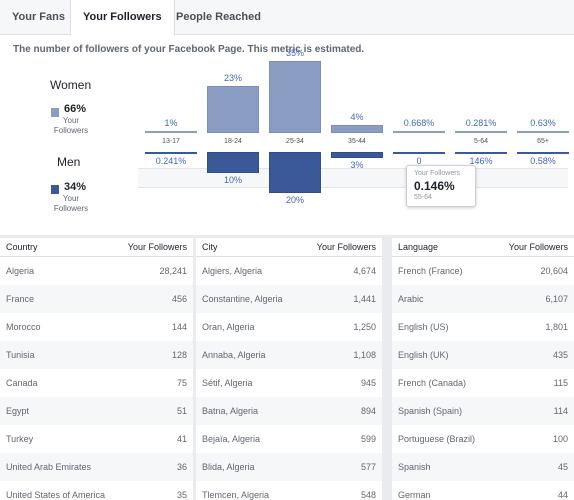  Describe the element at coordinates (96, 355) in the screenshot. I see `table-row: Tunisia 128` at that location.